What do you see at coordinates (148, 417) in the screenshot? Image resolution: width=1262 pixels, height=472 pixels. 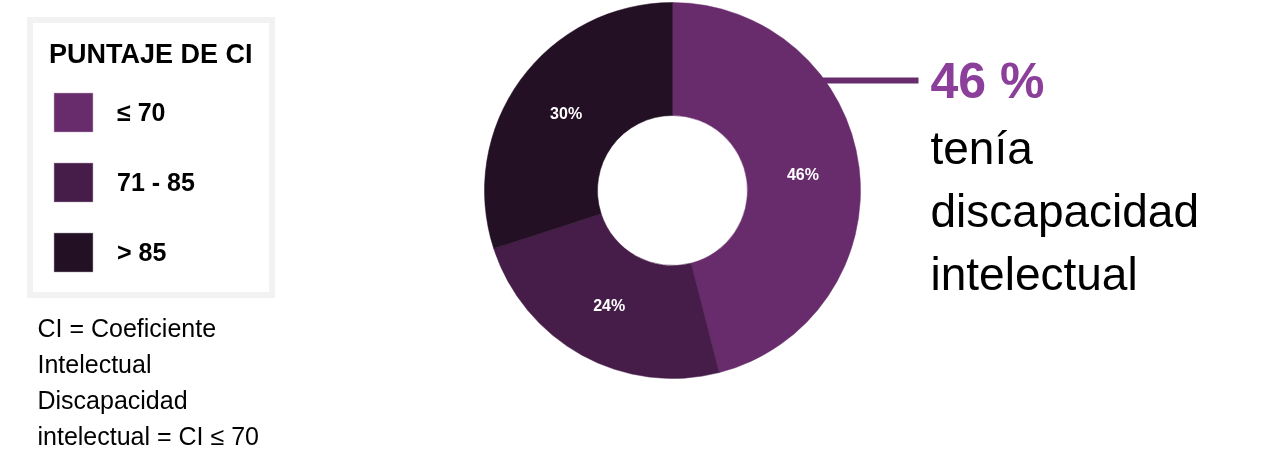 I see `text: Discapacidad intelectual = CI ≤ 70` at bounding box center [148, 417].